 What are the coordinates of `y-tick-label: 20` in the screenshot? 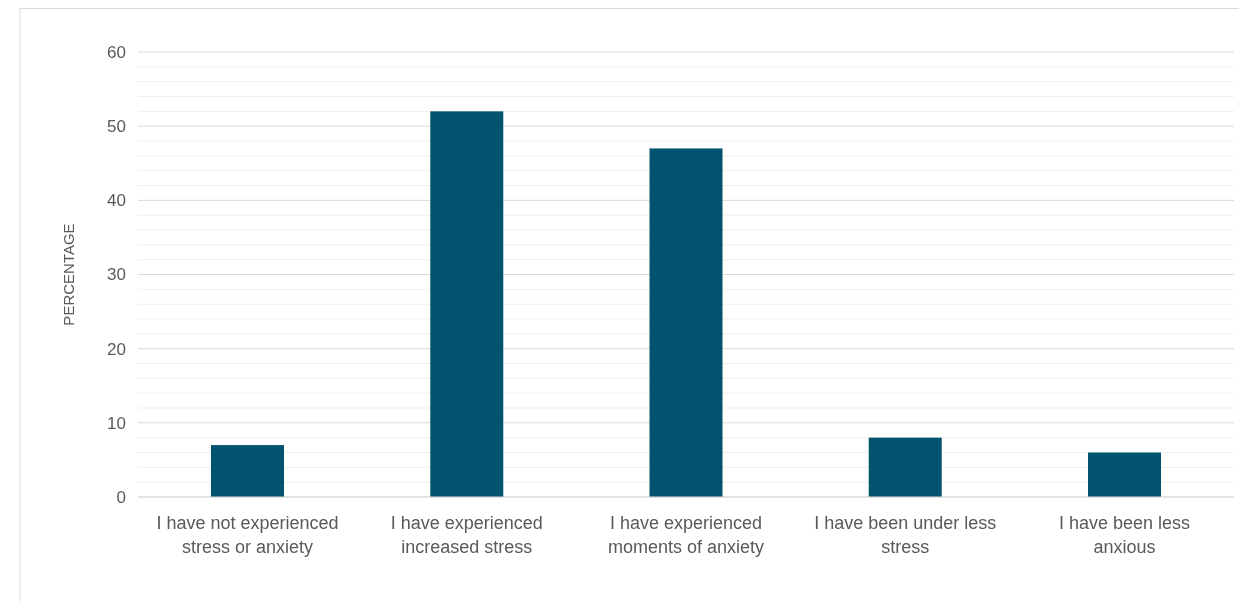 It's located at (116, 349).